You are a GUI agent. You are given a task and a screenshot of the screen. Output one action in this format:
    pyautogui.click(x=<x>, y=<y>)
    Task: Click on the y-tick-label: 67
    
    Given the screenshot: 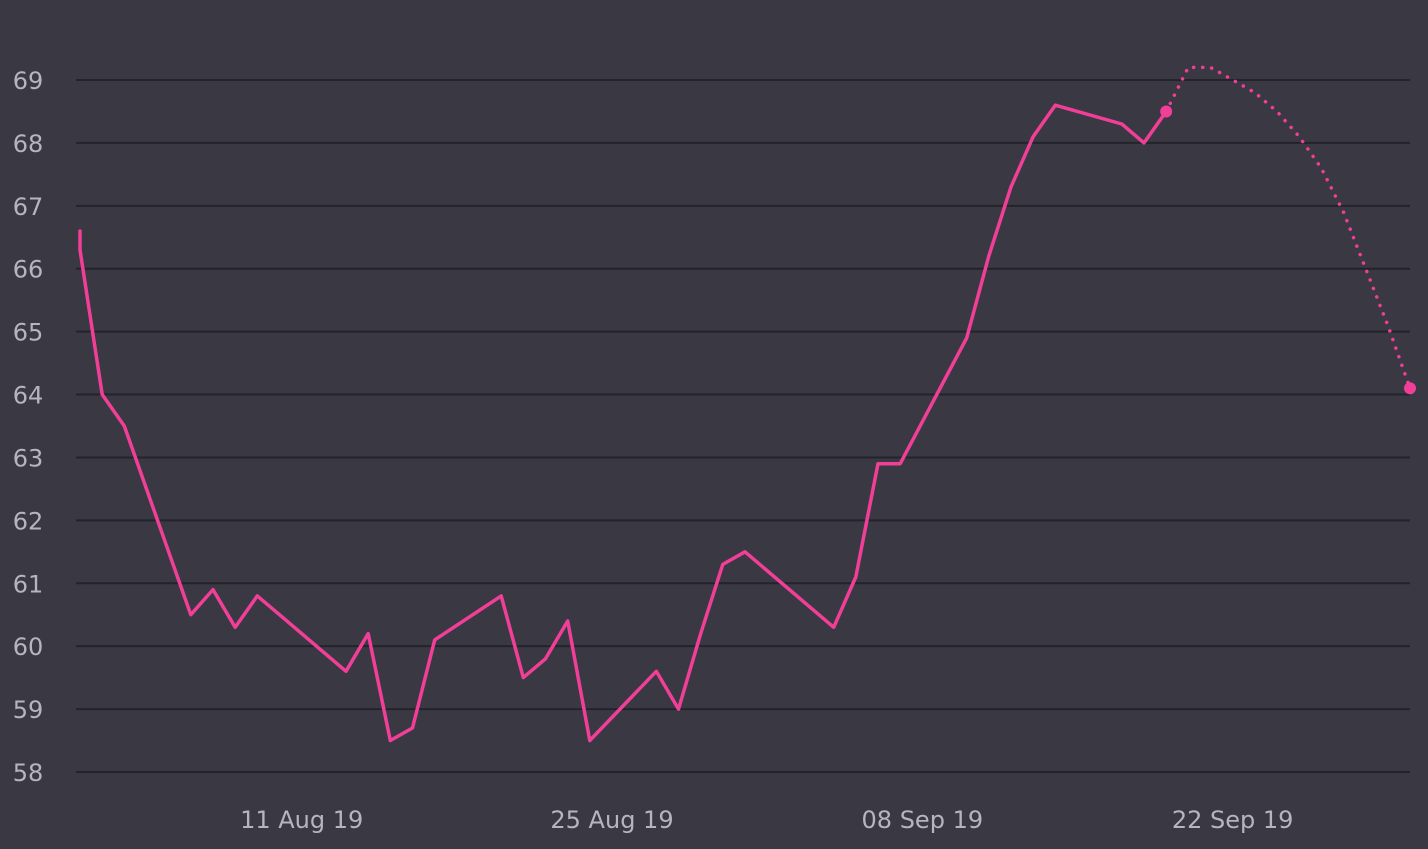 What is the action you would take?
    pyautogui.click(x=28, y=207)
    